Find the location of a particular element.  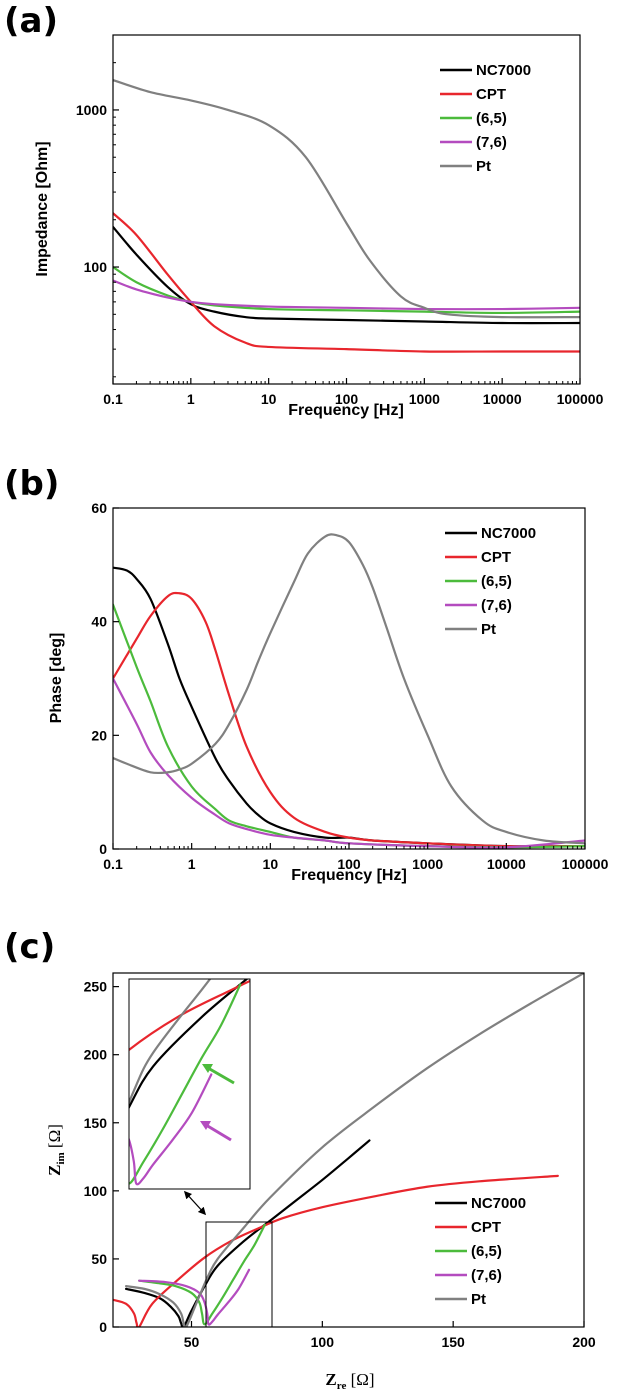

legend-label-a-pt: Pt is located at coordinates (483, 166).